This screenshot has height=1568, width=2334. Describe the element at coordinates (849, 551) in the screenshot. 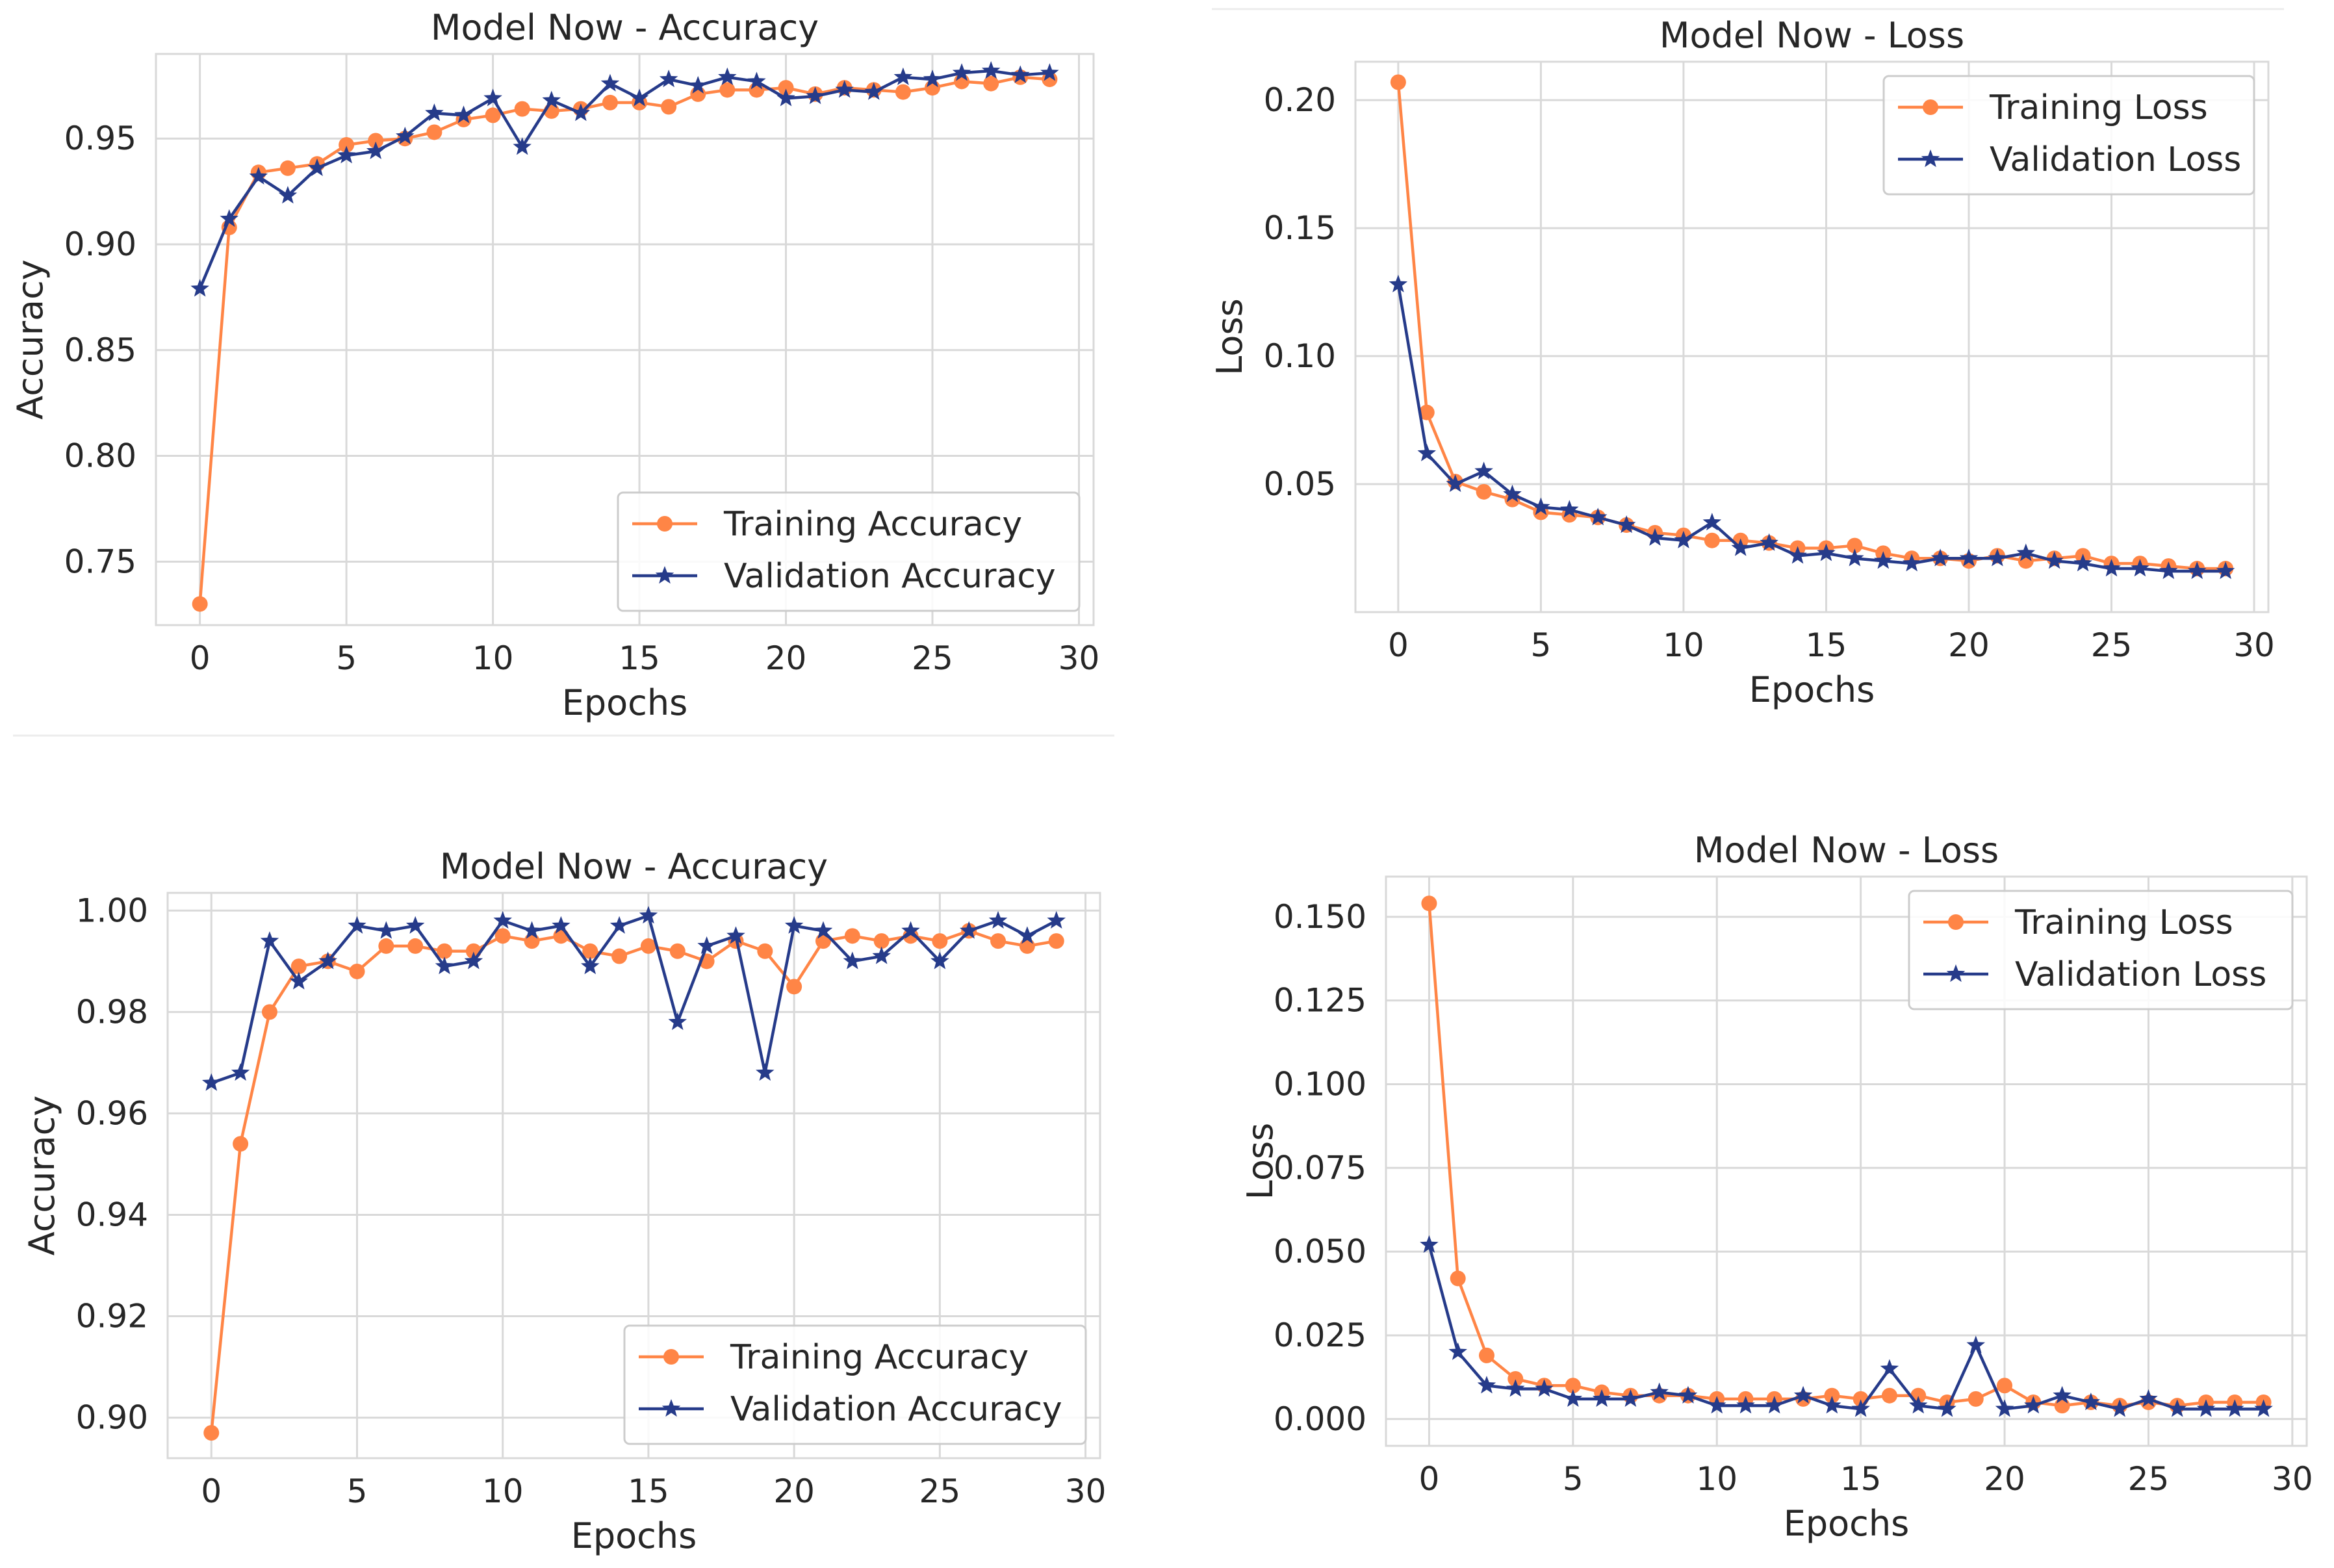

I see `legend-box` at that location.